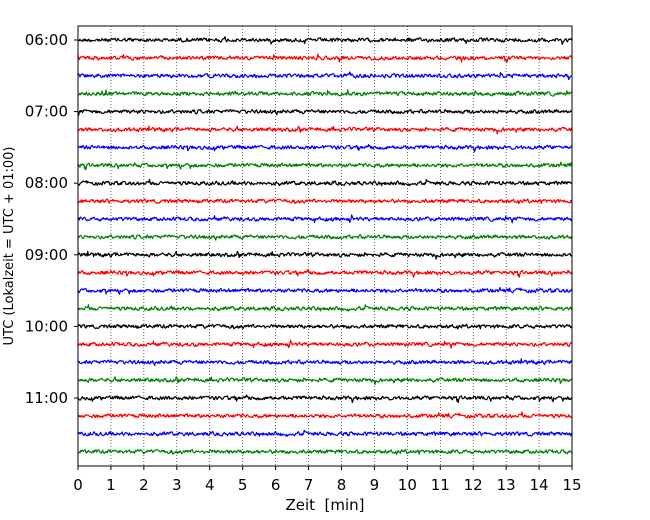 This screenshot has width=650, height=520. I want to click on x-tick-label: 2, so click(144, 485).